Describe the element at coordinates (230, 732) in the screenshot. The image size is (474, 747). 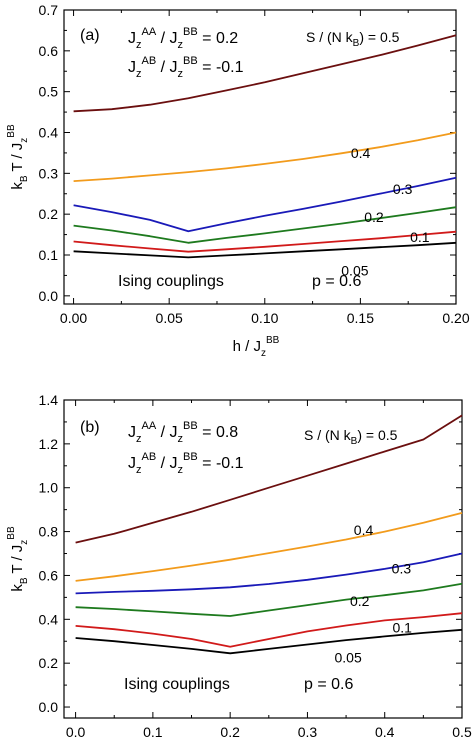
I see `x-tick-label: 0.2` at that location.